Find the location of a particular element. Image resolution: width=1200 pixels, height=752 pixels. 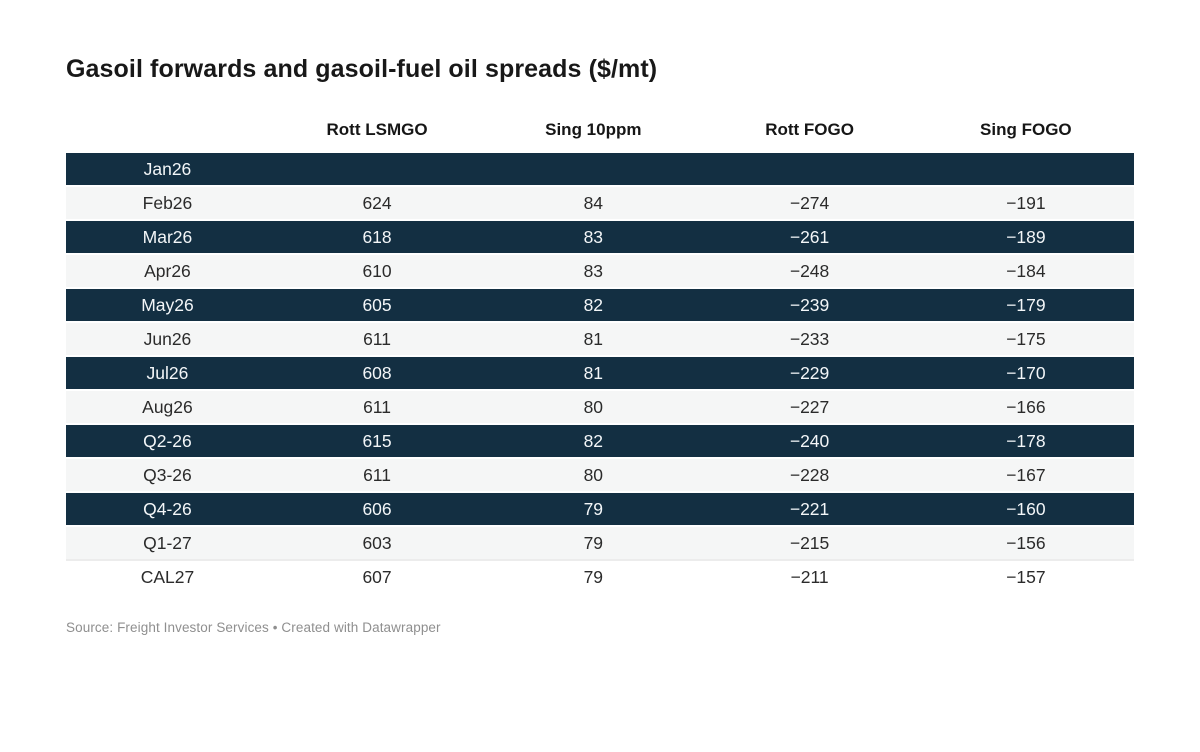

col-header-sing-10ppm: Sing 10ppm is located at coordinates (593, 129).